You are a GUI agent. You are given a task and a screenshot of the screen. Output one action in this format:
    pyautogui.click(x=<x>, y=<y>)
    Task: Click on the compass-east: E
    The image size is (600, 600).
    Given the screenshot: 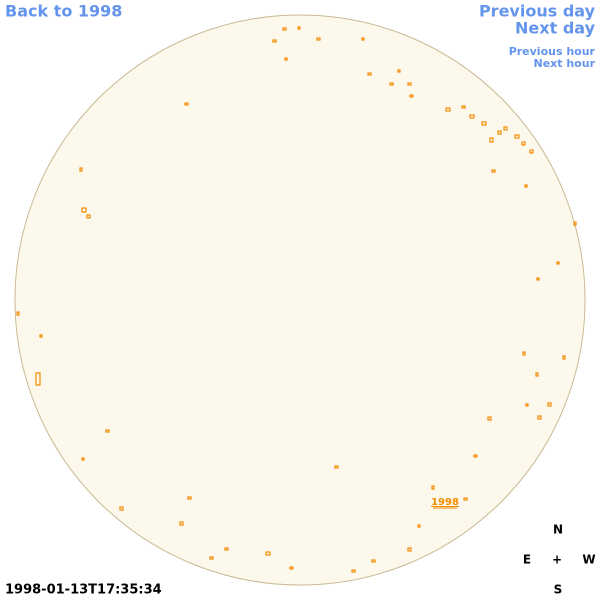 What is the action you would take?
    pyautogui.click(x=527, y=560)
    